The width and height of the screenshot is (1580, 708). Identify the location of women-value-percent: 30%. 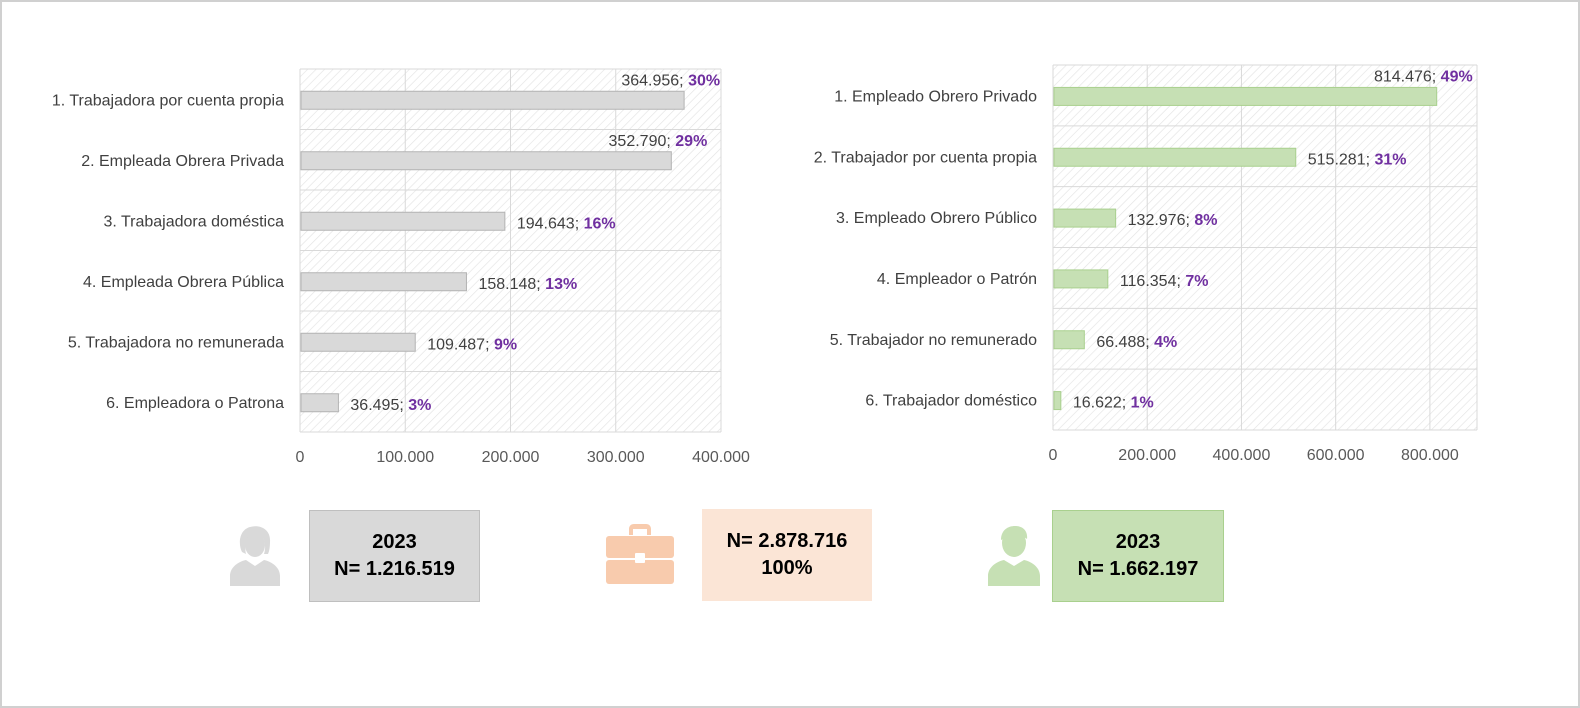
(704, 80).